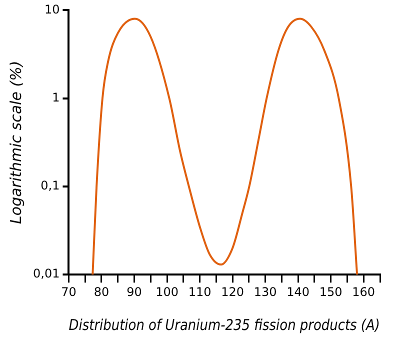  What do you see at coordinates (364, 291) in the screenshot?
I see `x-tick-label: 160` at bounding box center [364, 291].